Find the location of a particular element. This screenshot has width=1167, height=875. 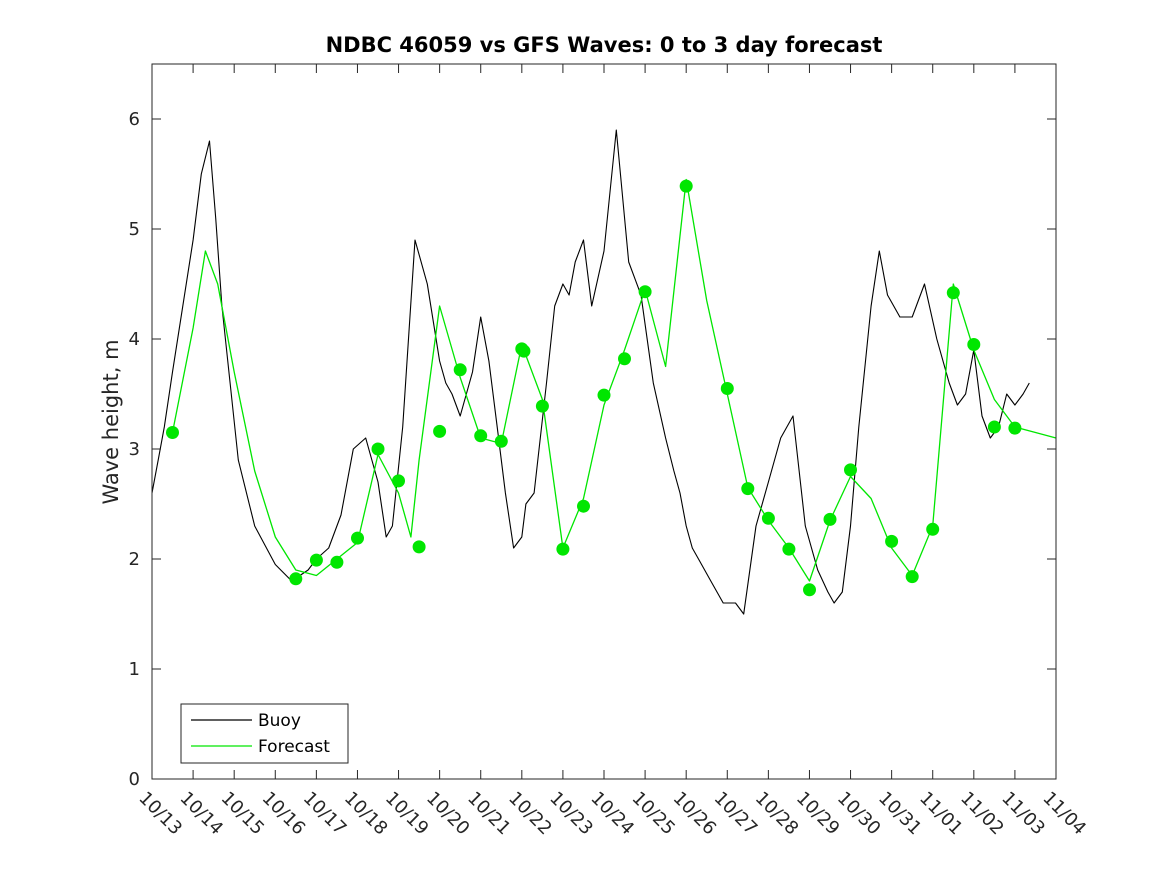

y-tick-label: 4 is located at coordinates (134, 339).